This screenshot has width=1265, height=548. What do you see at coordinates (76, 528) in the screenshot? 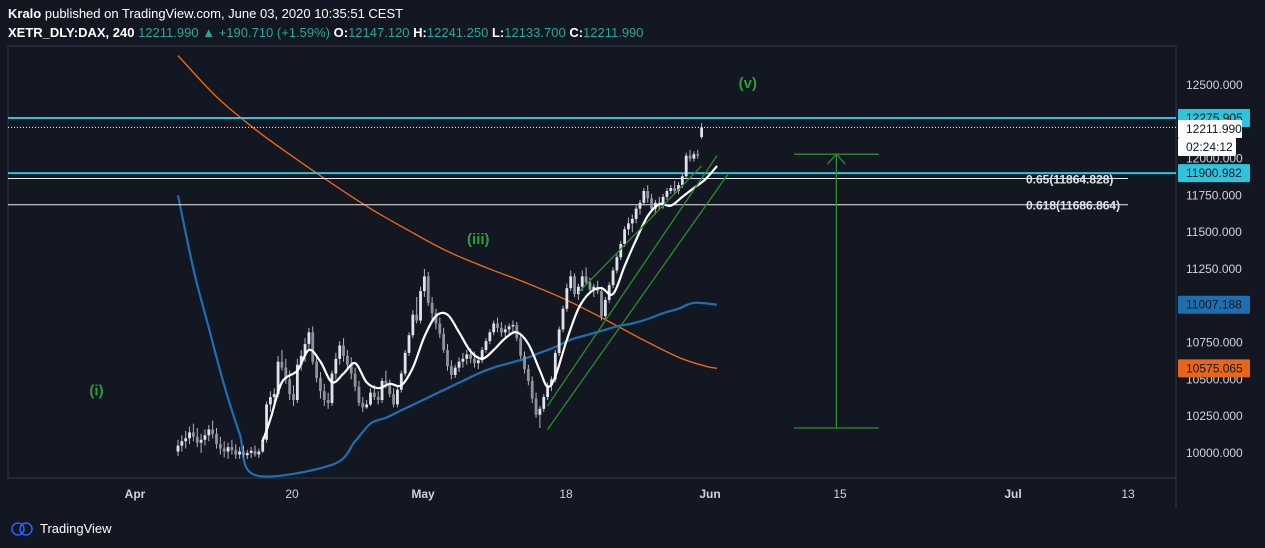
I see `brand-name: TradingView` at bounding box center [76, 528].